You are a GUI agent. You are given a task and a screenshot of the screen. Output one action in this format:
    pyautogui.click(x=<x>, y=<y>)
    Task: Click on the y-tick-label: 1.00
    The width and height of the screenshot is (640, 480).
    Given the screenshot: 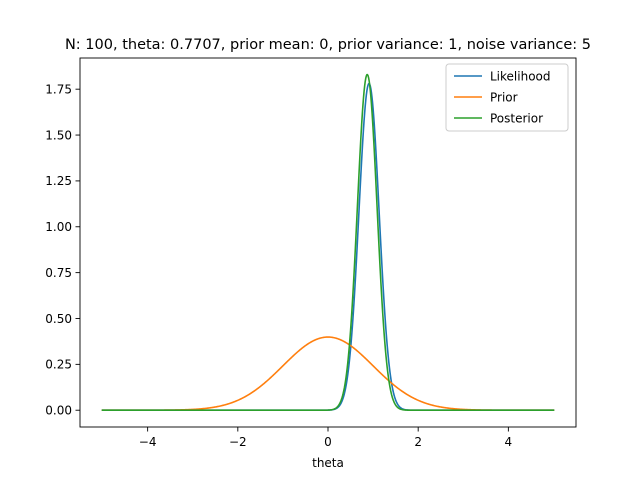 What is the action you would take?
    pyautogui.click(x=58, y=227)
    